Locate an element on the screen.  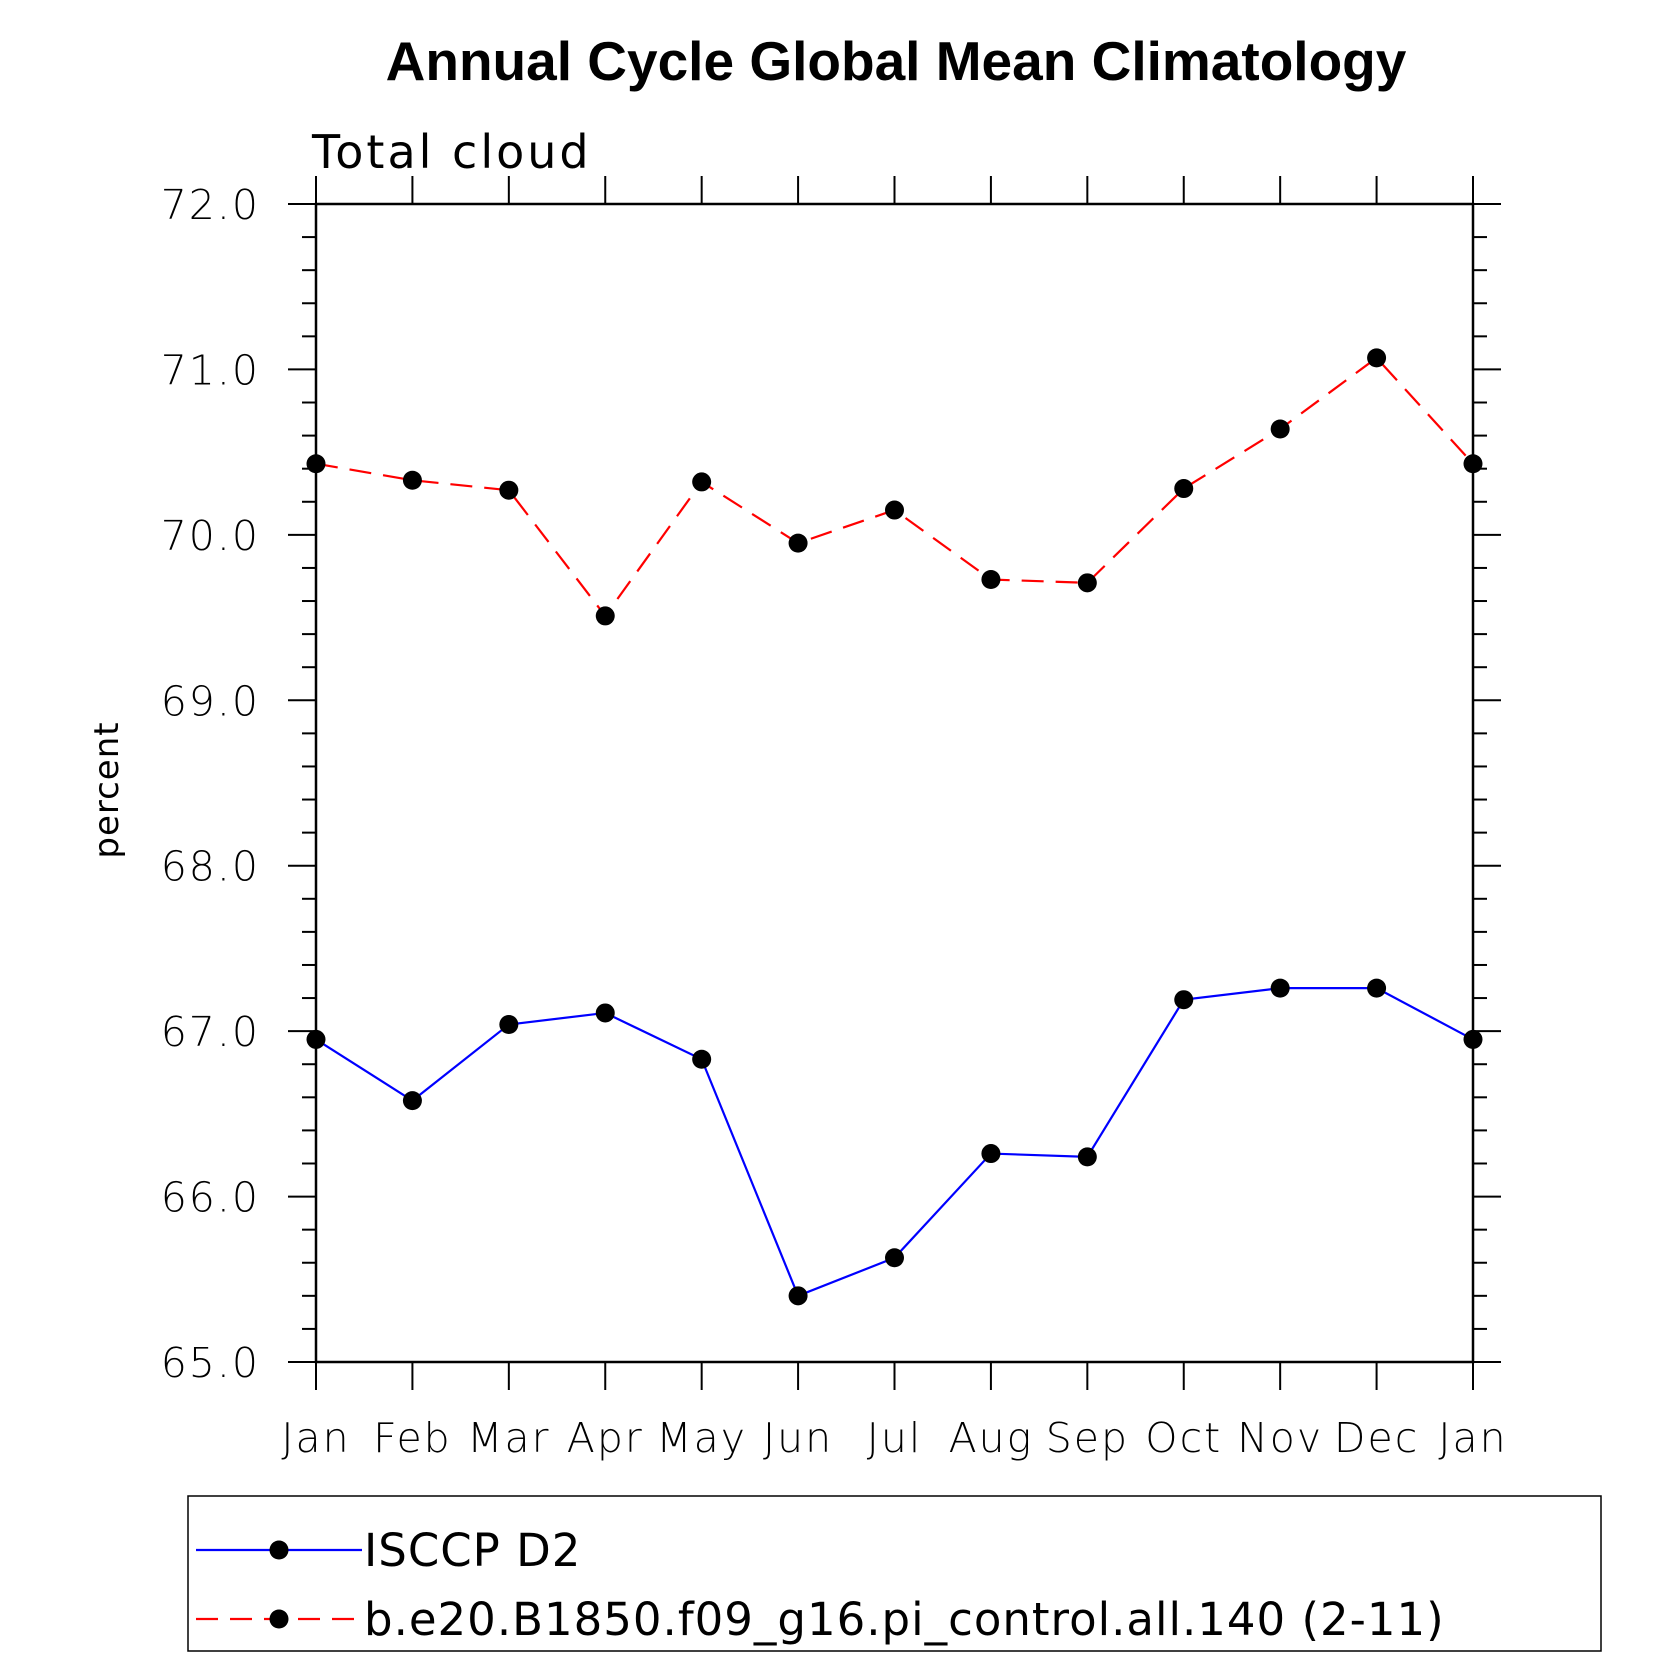
x-tick-label: Feb is located at coordinates (412, 1438).